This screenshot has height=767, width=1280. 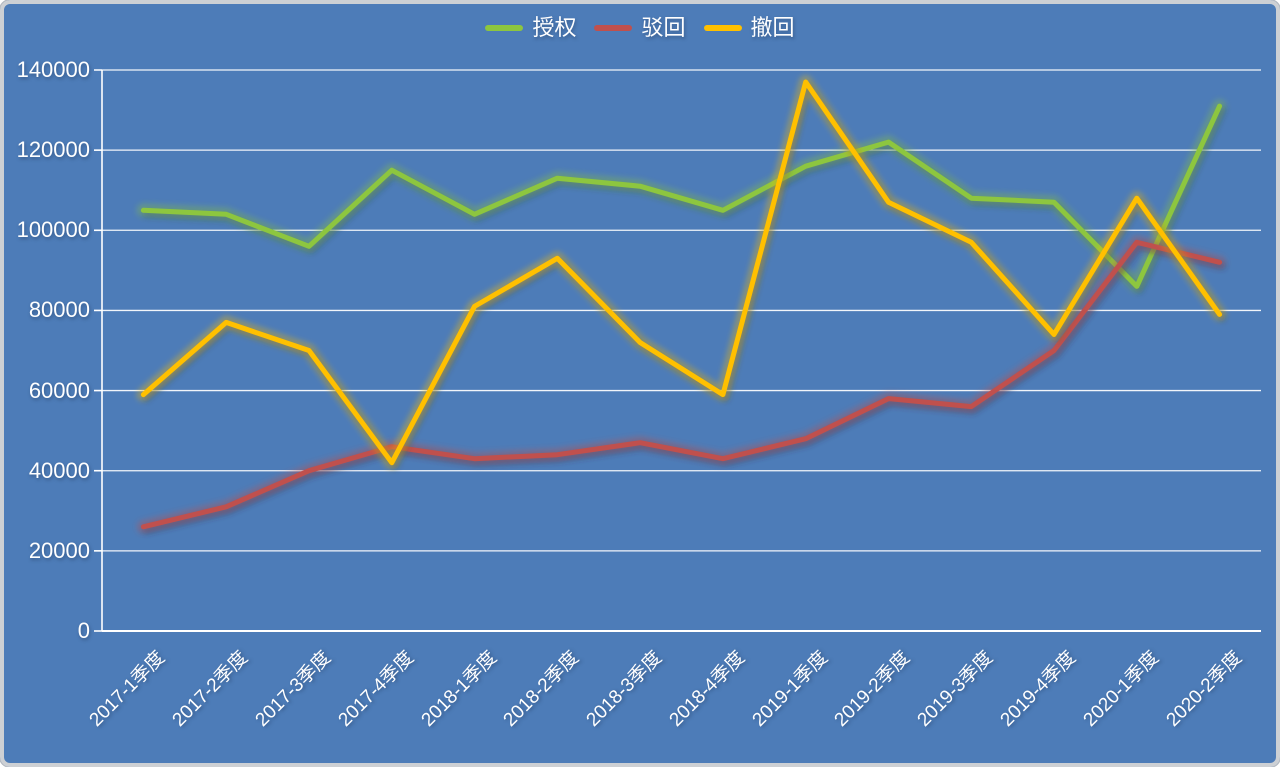 I want to click on y-tick-label: 0, so click(x=83, y=630).